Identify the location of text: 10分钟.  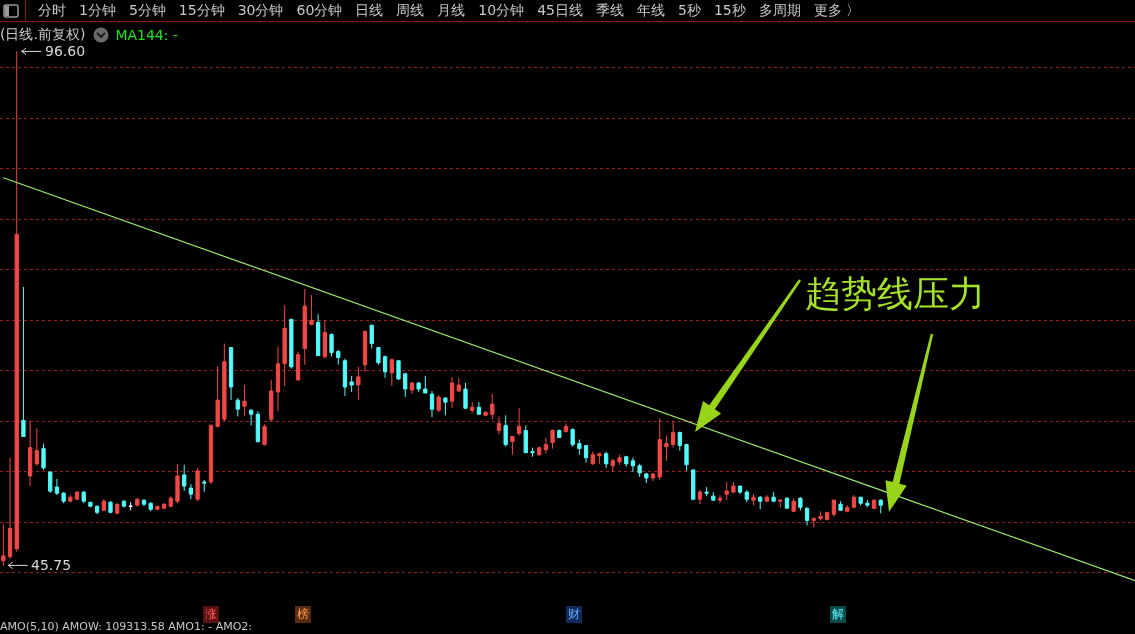
(501, 10).